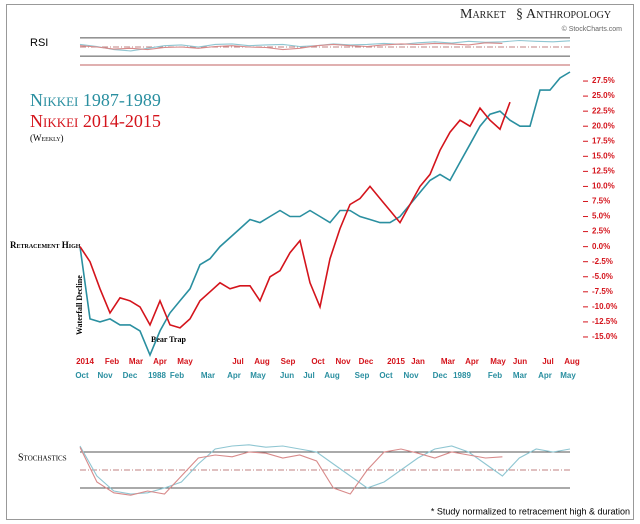 The width and height of the screenshot is (640, 524). What do you see at coordinates (79, 305) in the screenshot?
I see `annotation: Waterfall Decline` at bounding box center [79, 305].